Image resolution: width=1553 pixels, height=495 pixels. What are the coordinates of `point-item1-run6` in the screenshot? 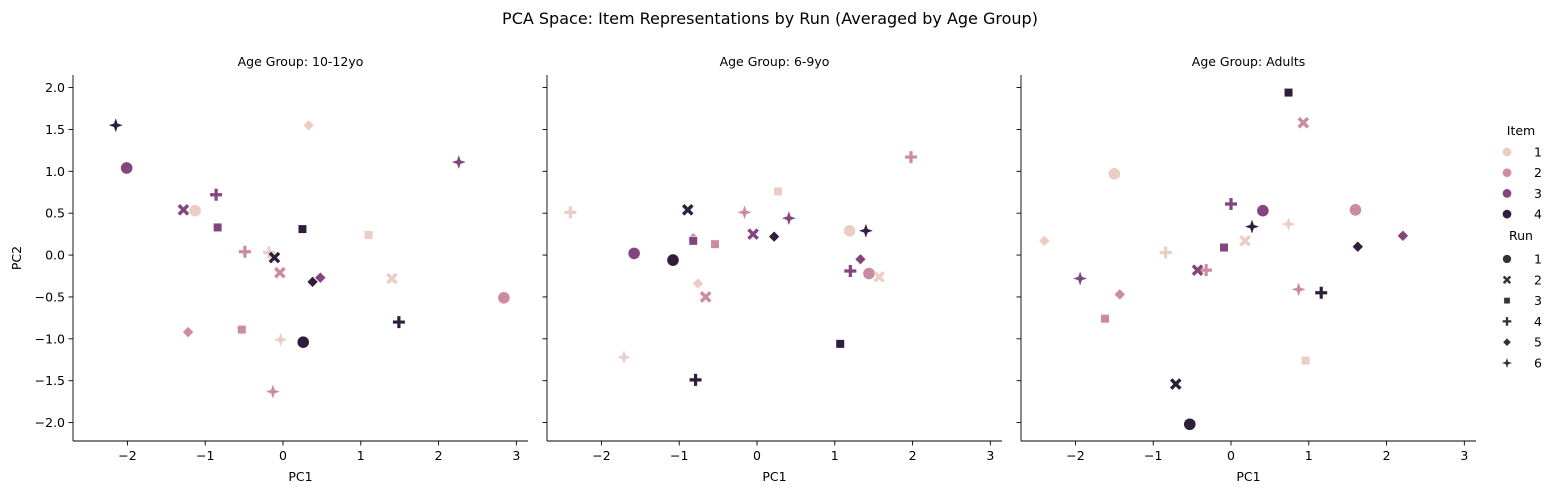 It's located at (280, 339).